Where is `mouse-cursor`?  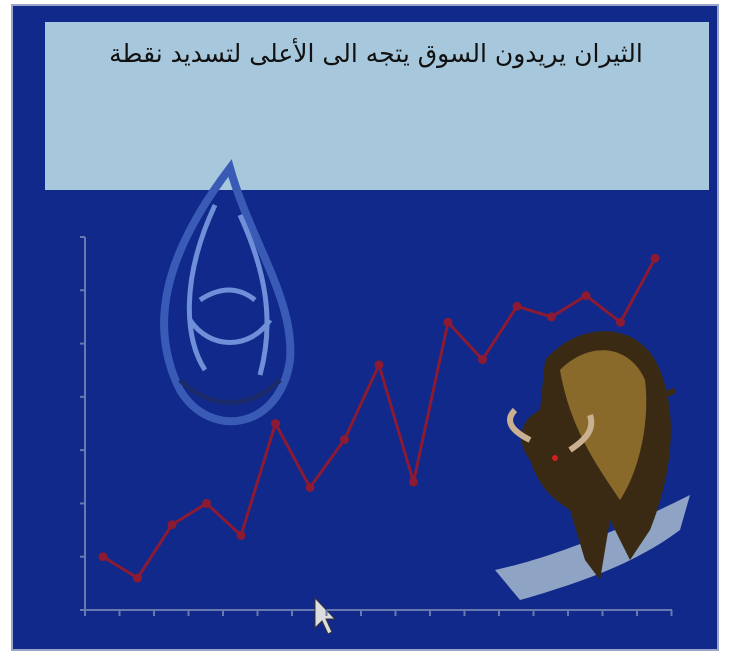
mouse-cursor is located at coordinates (325, 615).